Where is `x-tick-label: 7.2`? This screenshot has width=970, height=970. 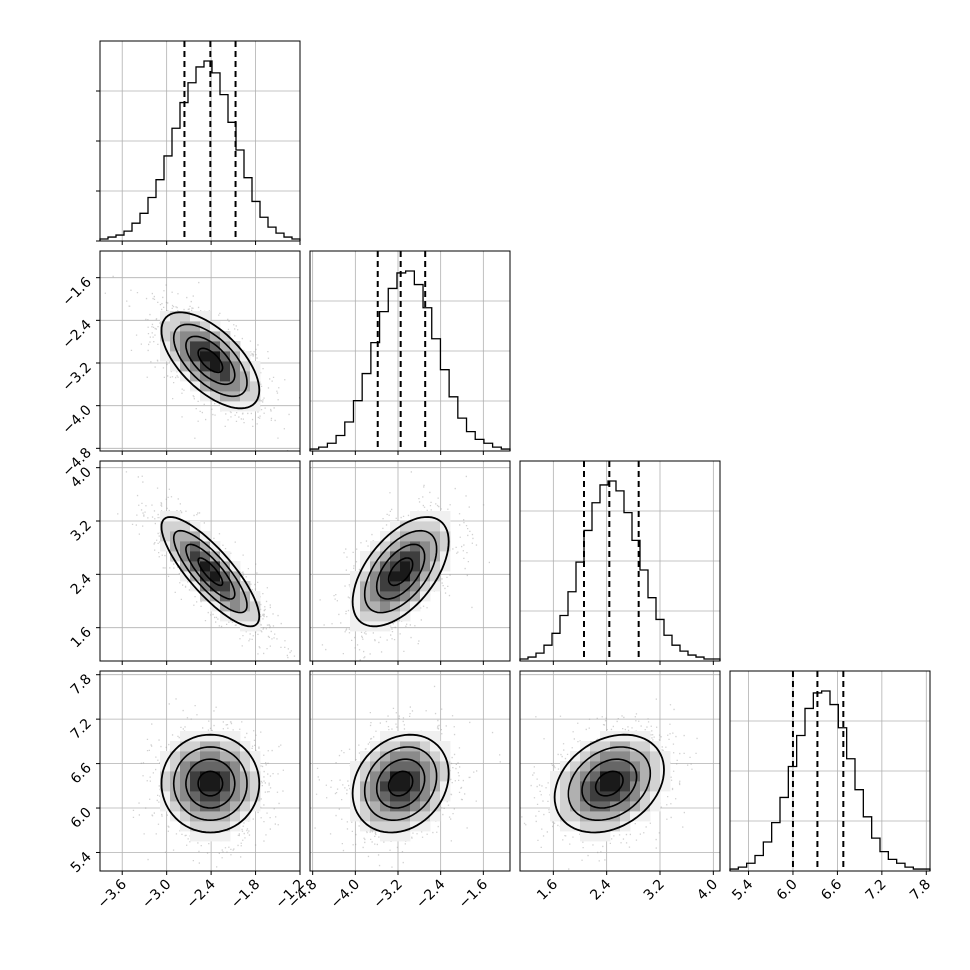 x-tick-label: 7.2 is located at coordinates (876, 890).